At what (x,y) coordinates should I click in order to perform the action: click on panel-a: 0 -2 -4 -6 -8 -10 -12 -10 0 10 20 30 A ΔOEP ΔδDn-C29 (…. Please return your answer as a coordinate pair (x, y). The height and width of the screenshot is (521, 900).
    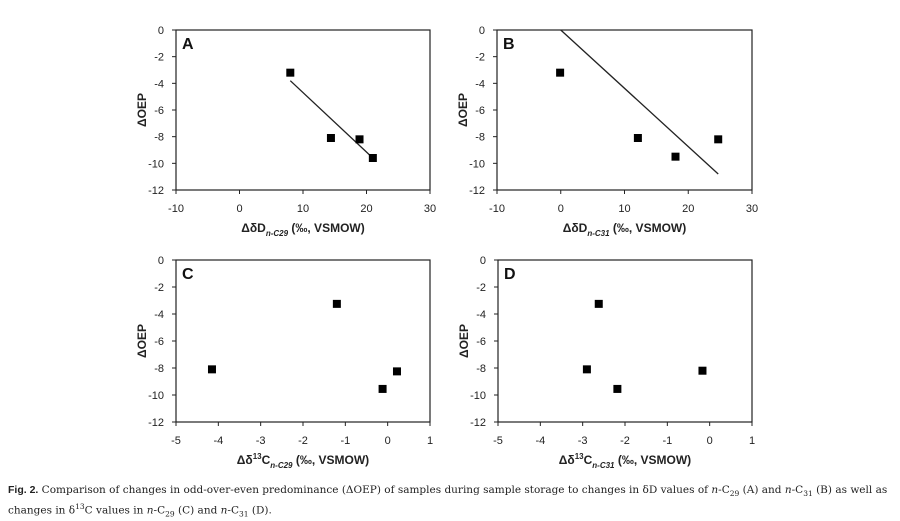
    Looking at the image, I should click on (285, 131).